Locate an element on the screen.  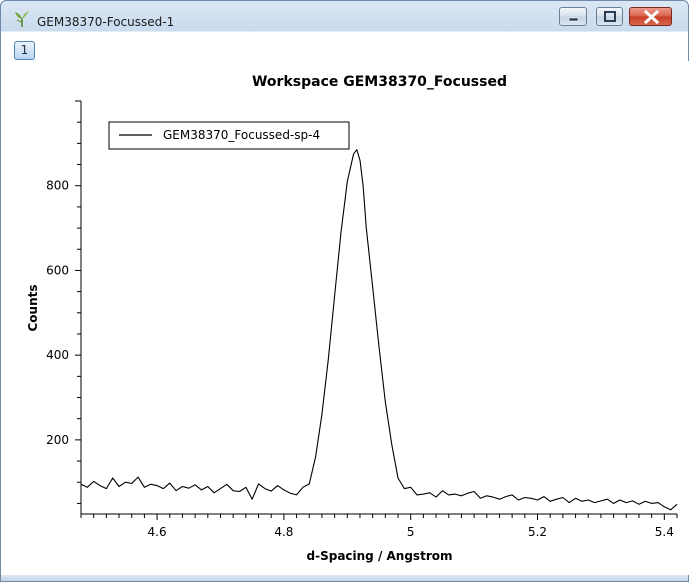
maximize-button is located at coordinates (609, 16).